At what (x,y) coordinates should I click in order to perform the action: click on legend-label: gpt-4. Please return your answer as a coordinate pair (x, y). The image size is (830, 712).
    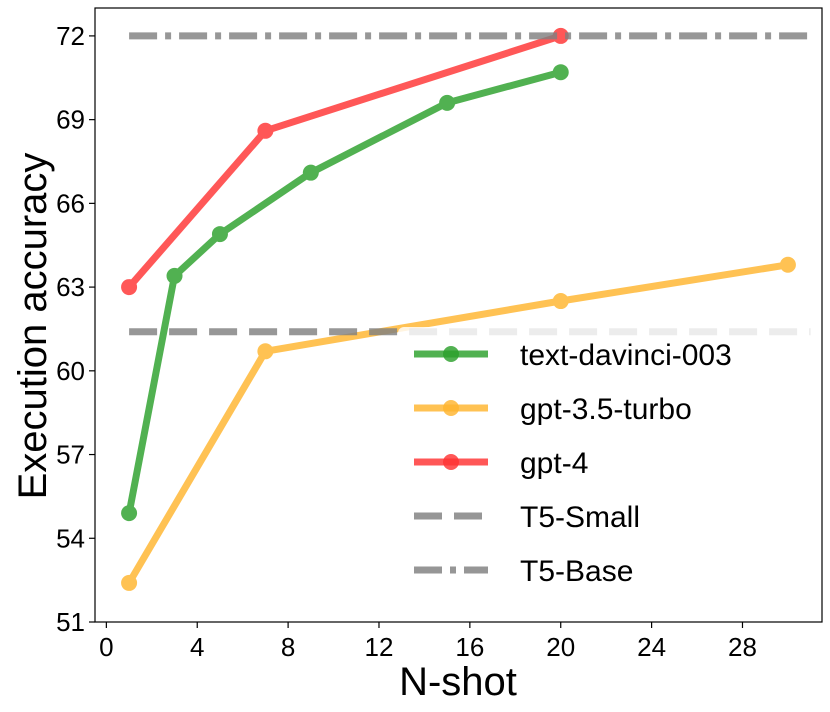
    Looking at the image, I should click on (554, 463).